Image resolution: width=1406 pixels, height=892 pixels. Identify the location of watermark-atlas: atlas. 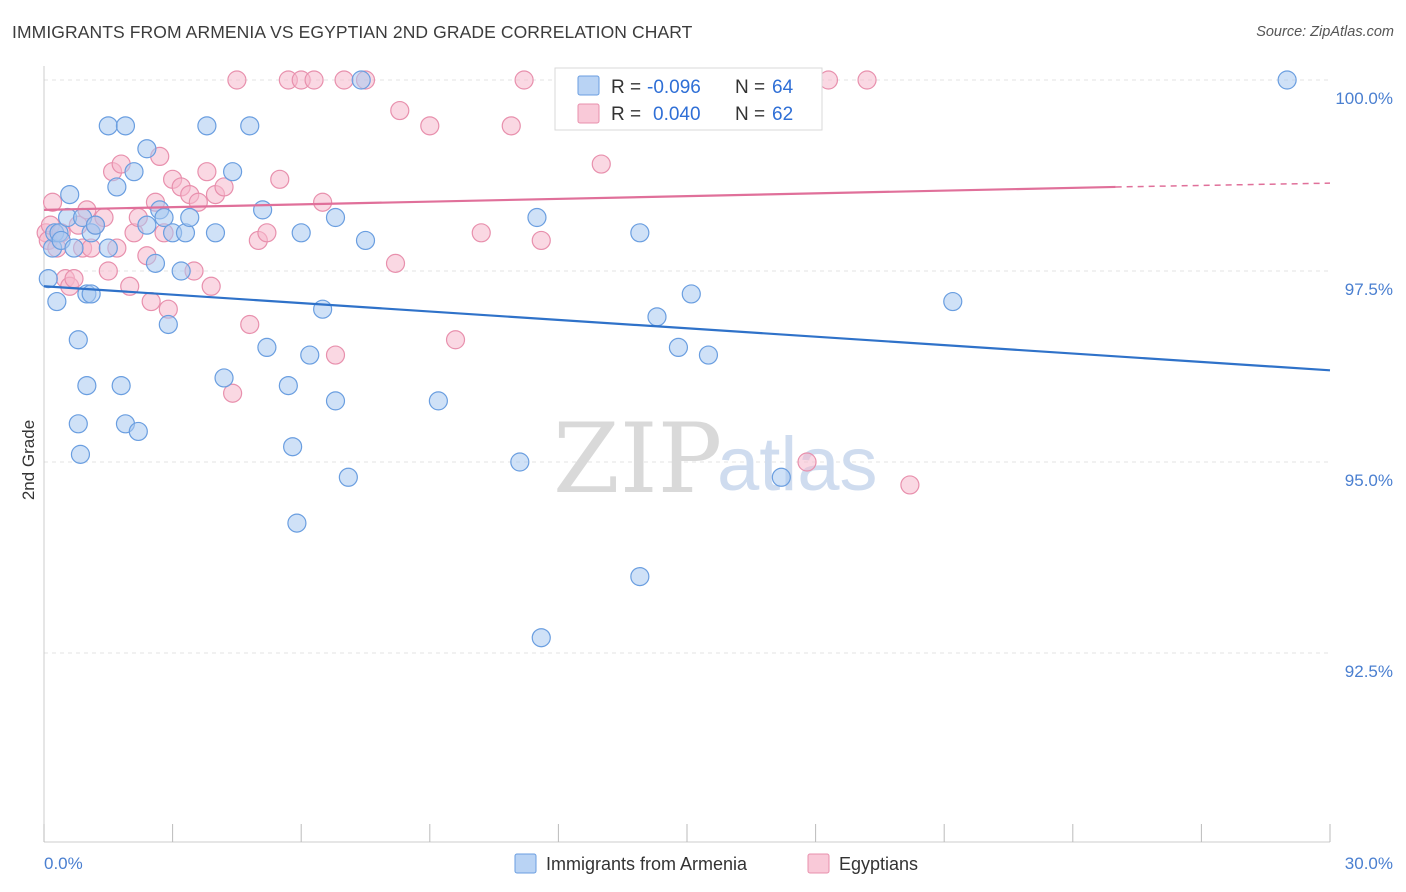
(797, 464).